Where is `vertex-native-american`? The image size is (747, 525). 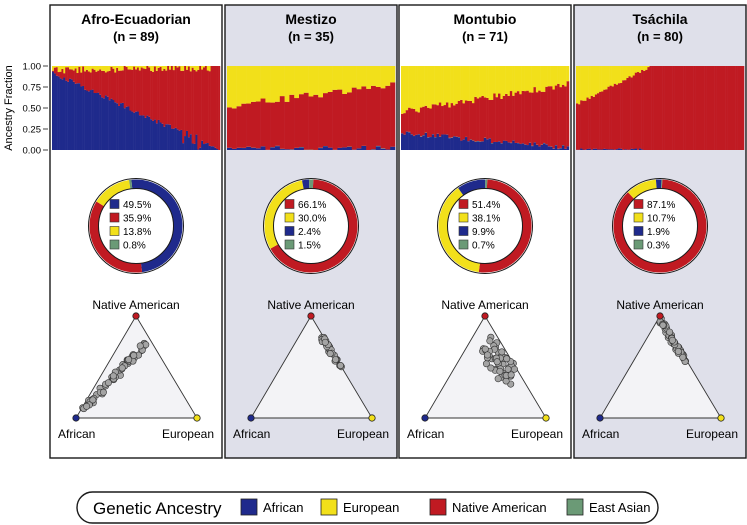
vertex-native-american is located at coordinates (136, 316).